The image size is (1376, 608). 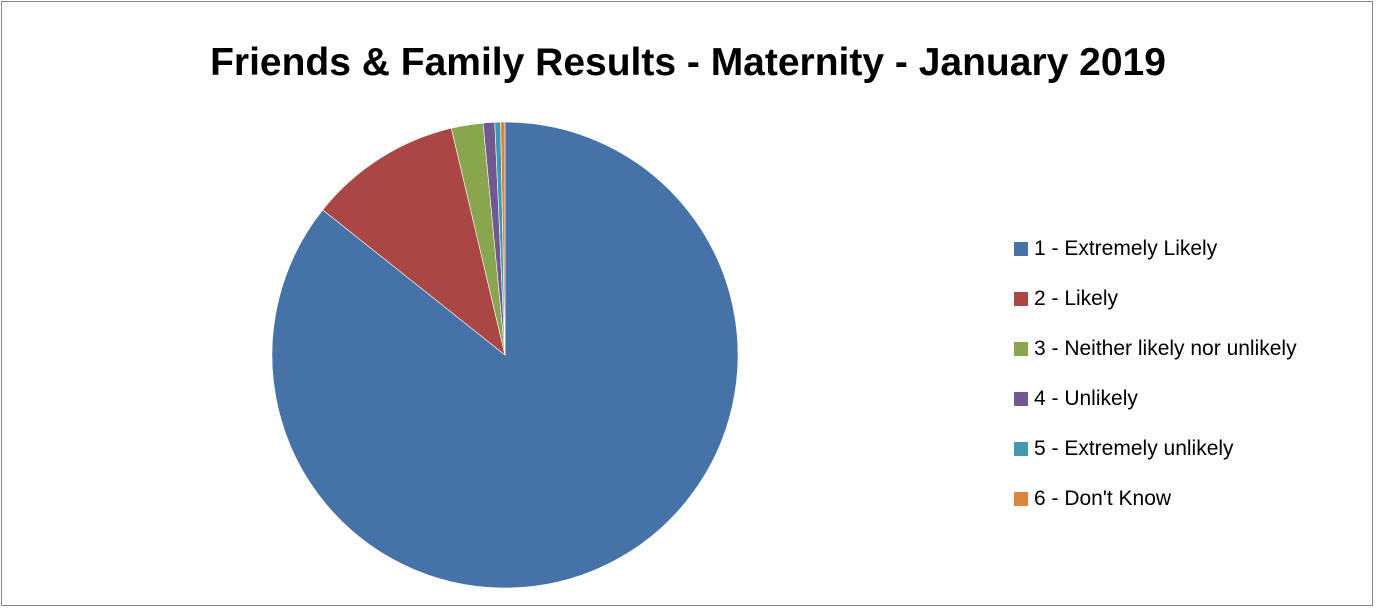 I want to click on legend-item-4: 4 - Unlikely, so click(x=1155, y=399).